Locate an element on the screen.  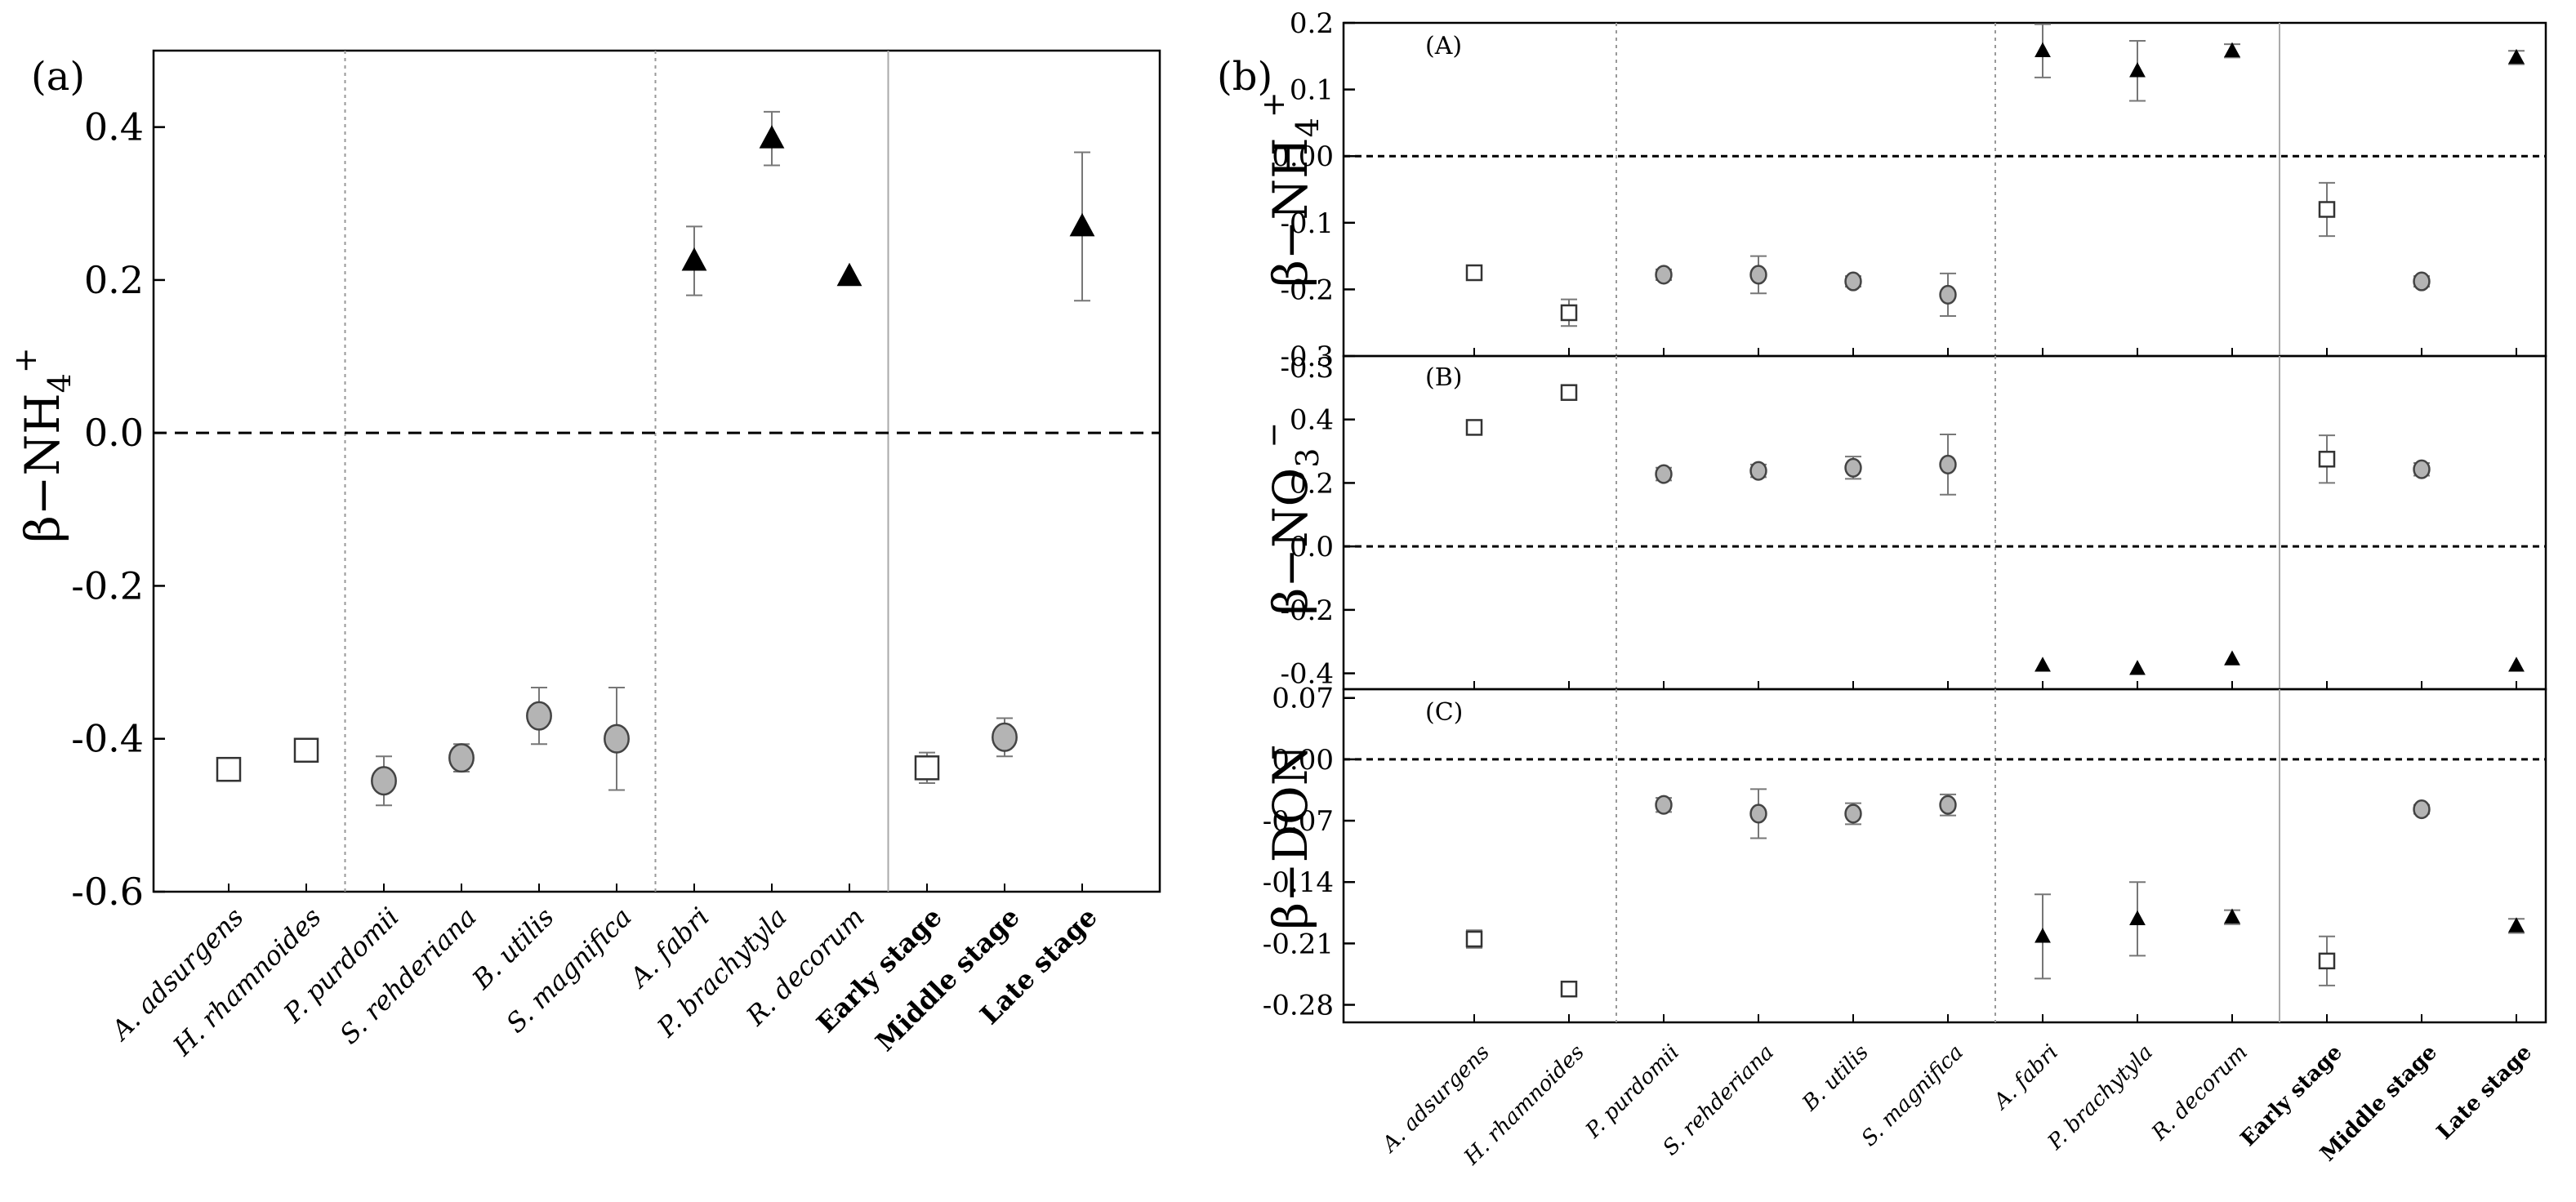
panel-bA-ylabel-sub: 4 is located at coordinates (1308, 127).